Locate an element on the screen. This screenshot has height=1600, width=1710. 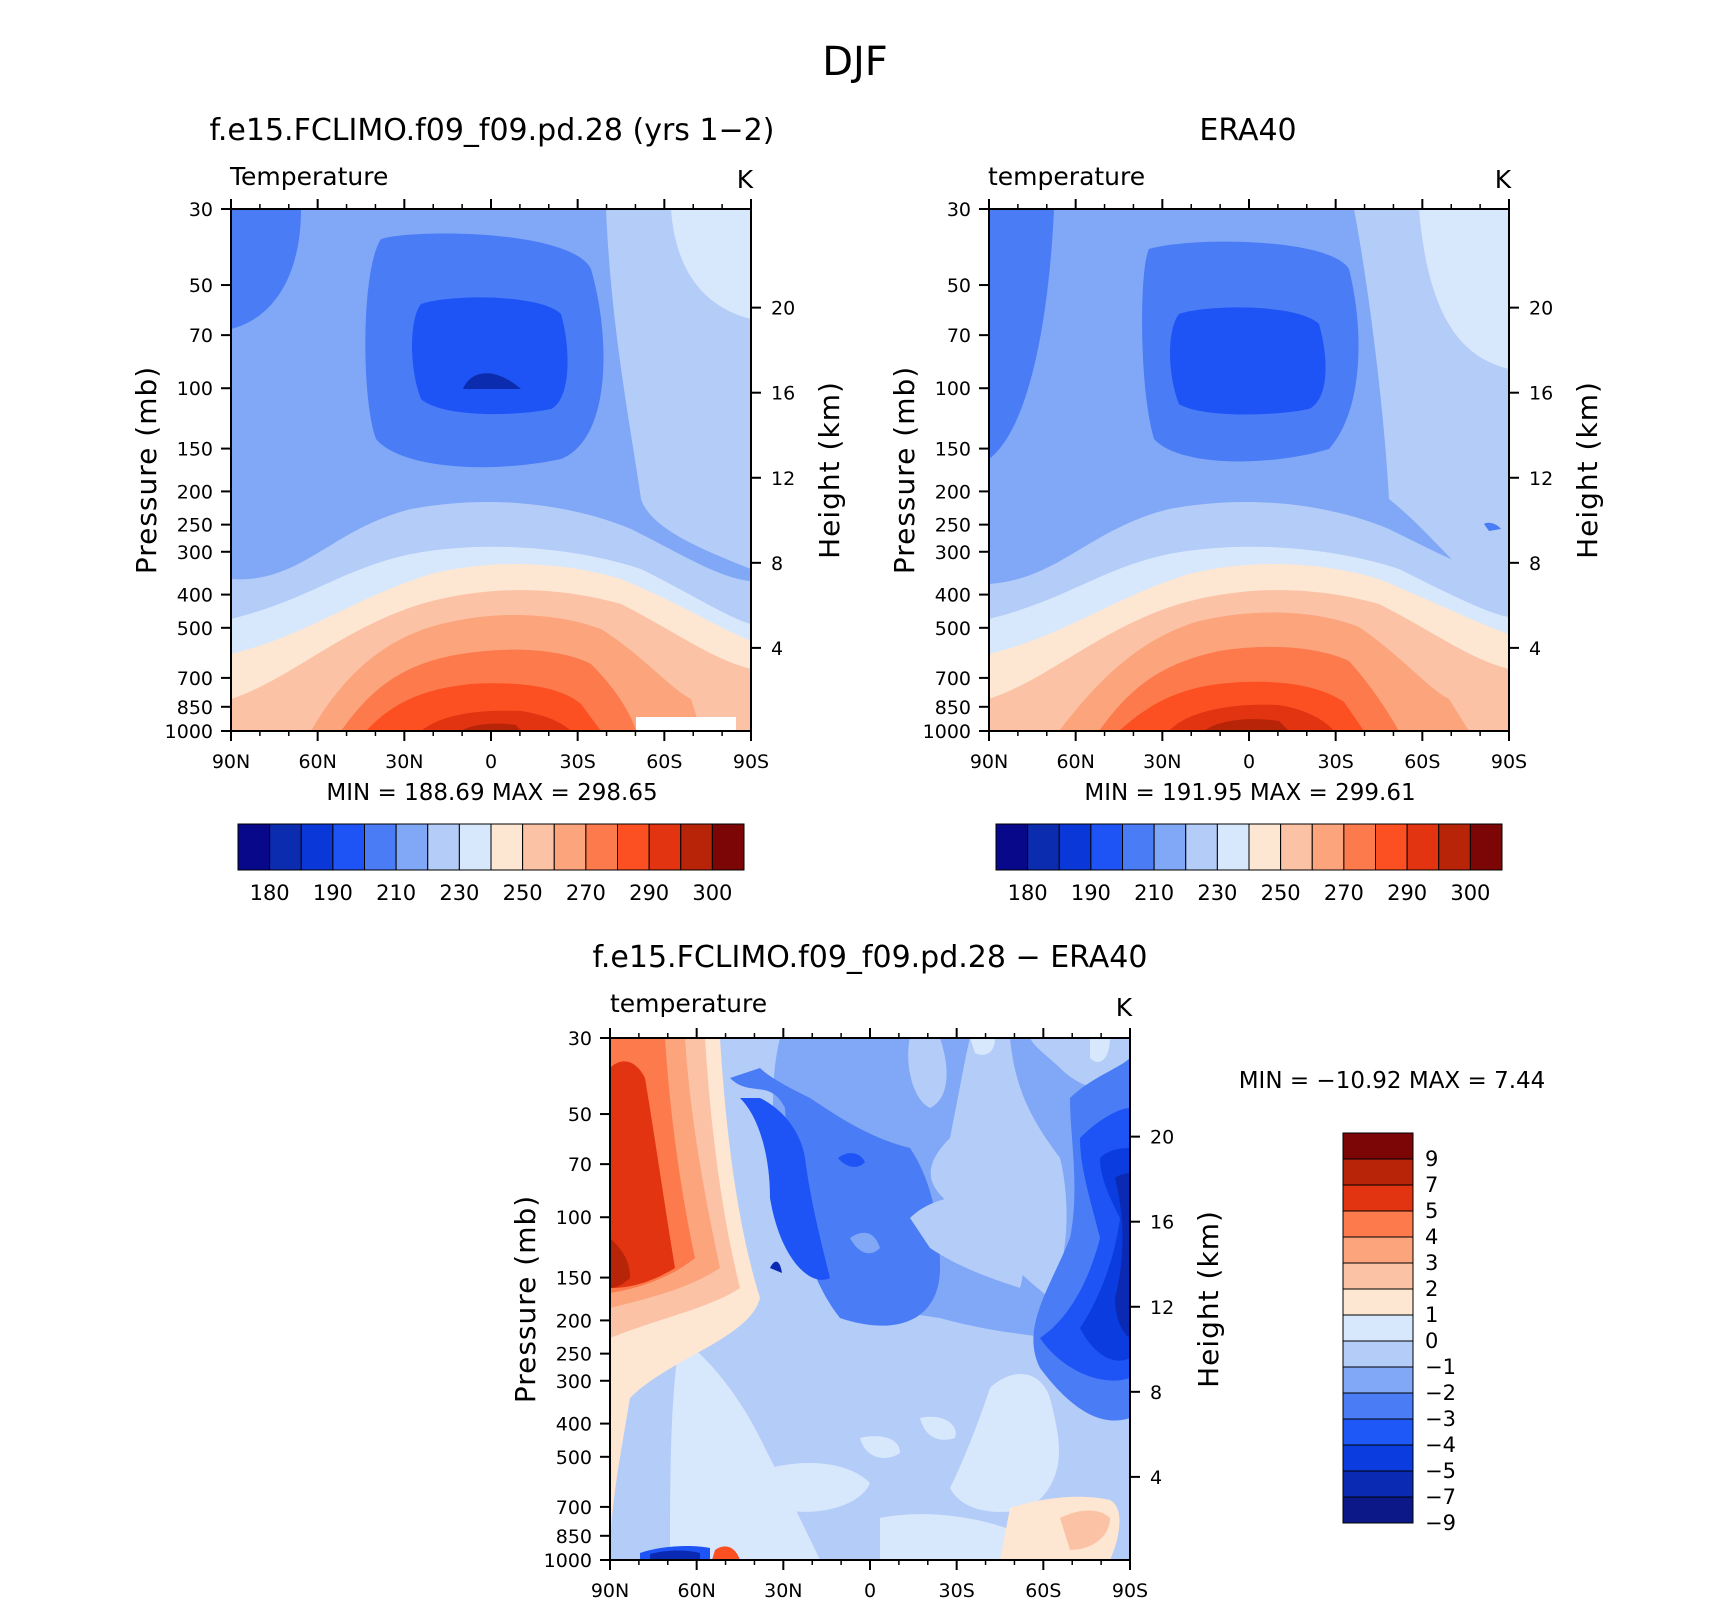
panel-title: f.e15.FCLIMO.f09_f09.pd.28 − ERA40 is located at coordinates (870, 957).